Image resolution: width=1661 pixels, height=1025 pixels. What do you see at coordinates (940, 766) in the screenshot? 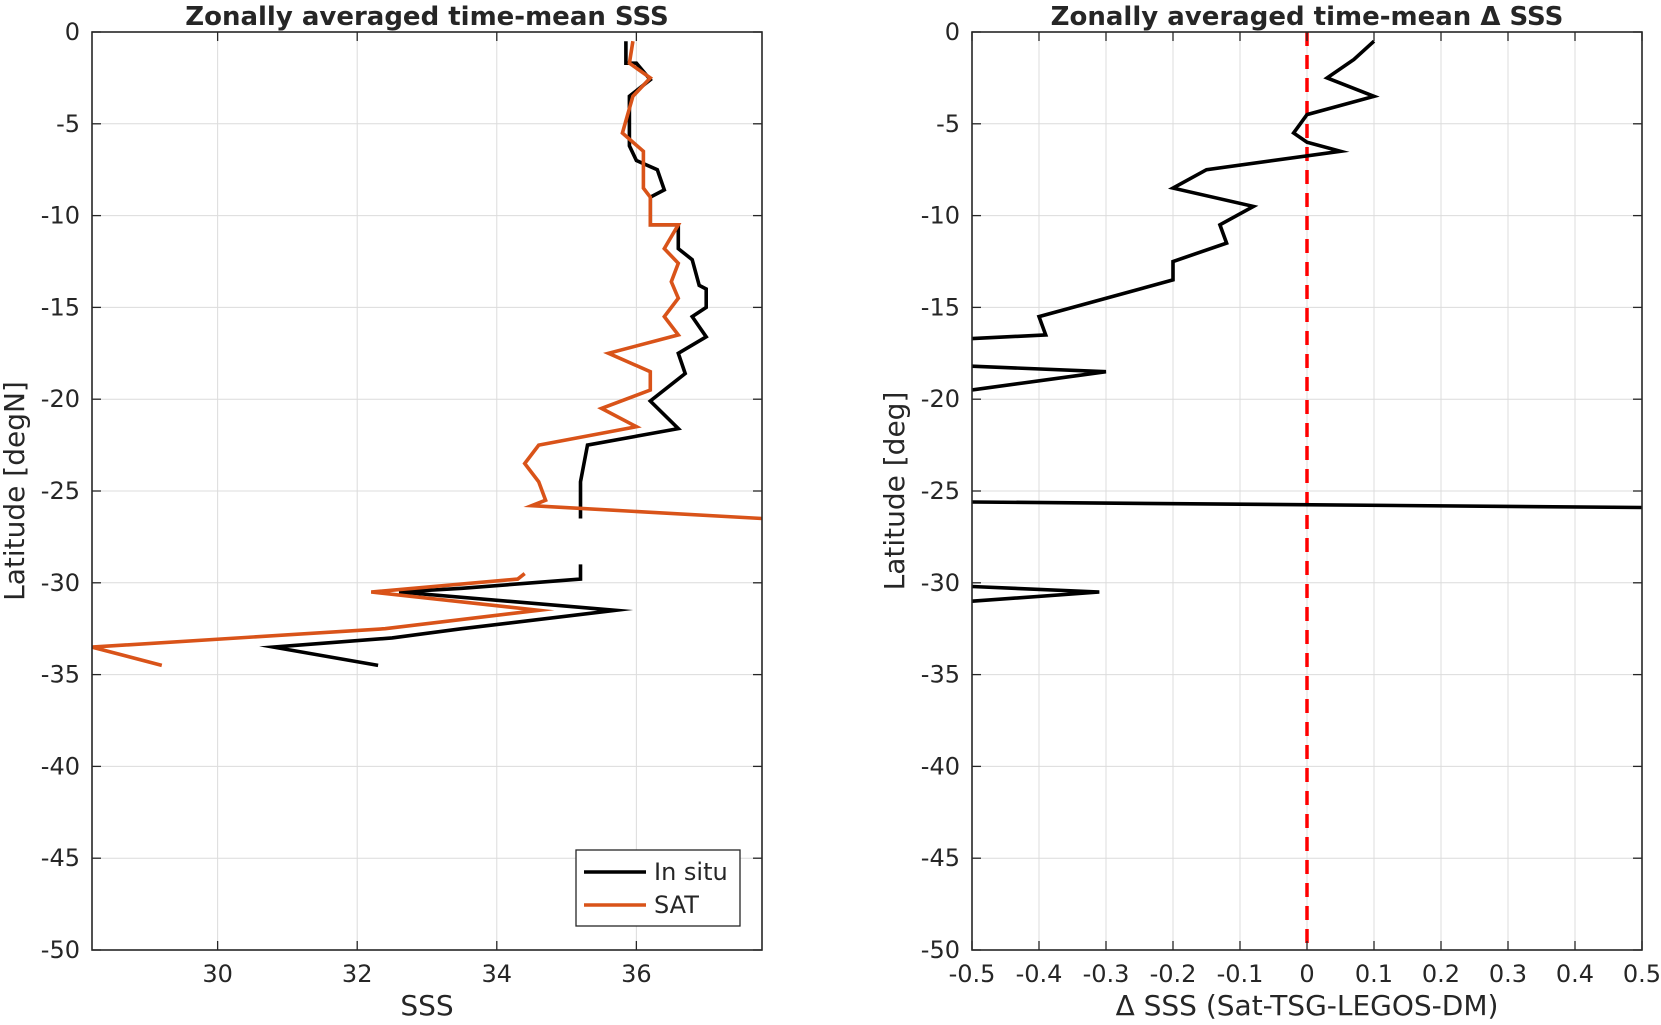
I see `delta-y-tick-label: -40` at bounding box center [940, 766].